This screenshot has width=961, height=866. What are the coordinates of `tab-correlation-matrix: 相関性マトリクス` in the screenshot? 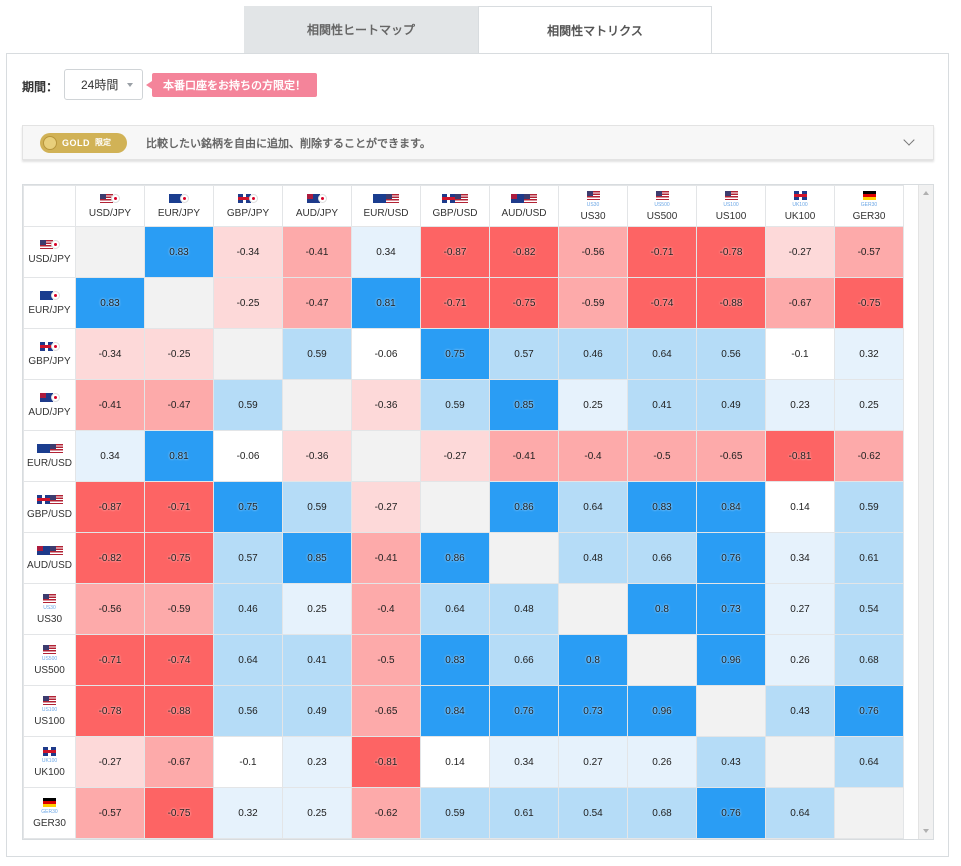 It's located at (595, 30).